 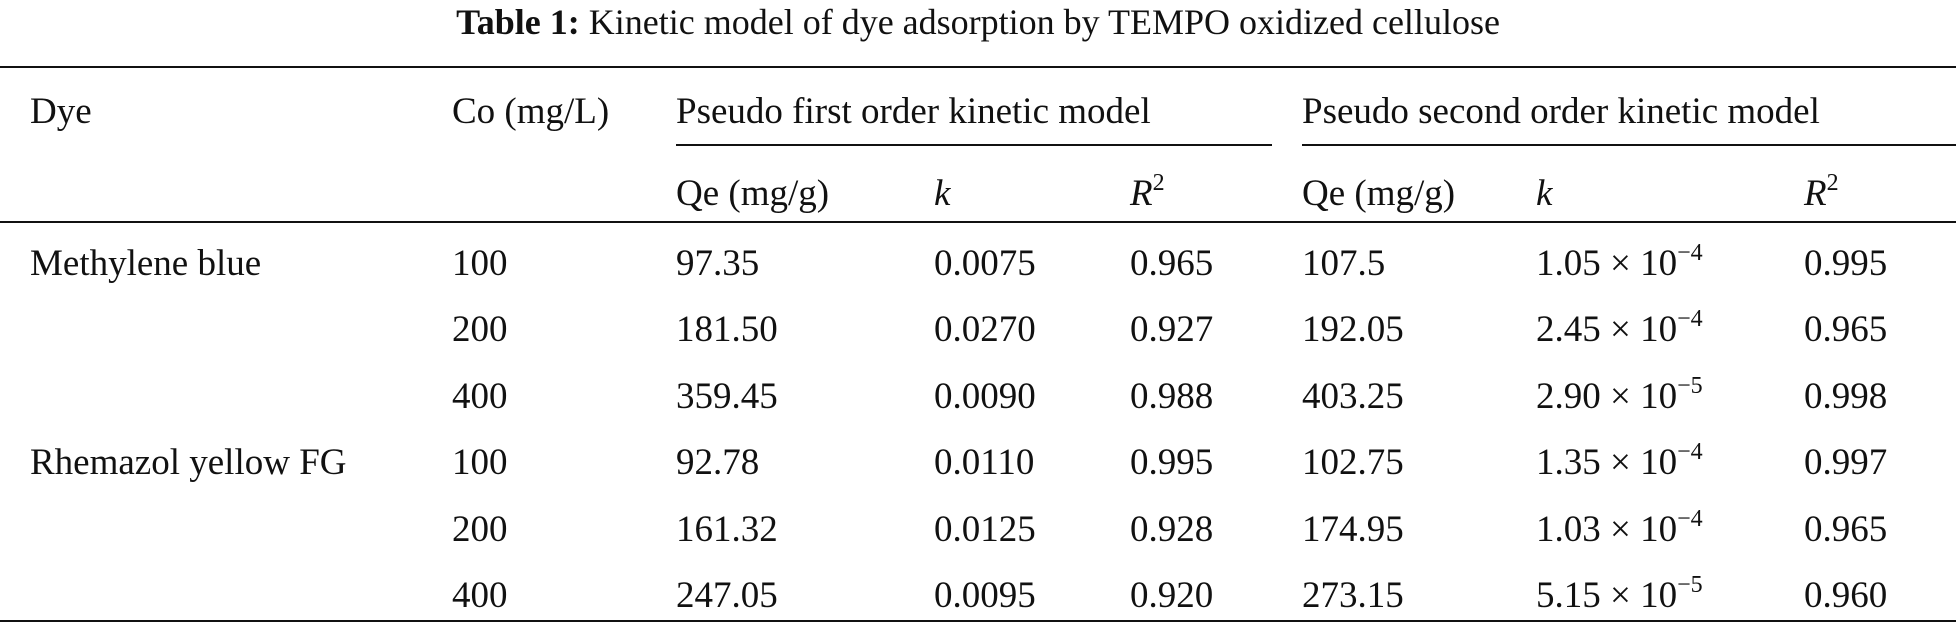 I want to click on k-second-base: 1.03 × 10, so click(x=1607, y=529).